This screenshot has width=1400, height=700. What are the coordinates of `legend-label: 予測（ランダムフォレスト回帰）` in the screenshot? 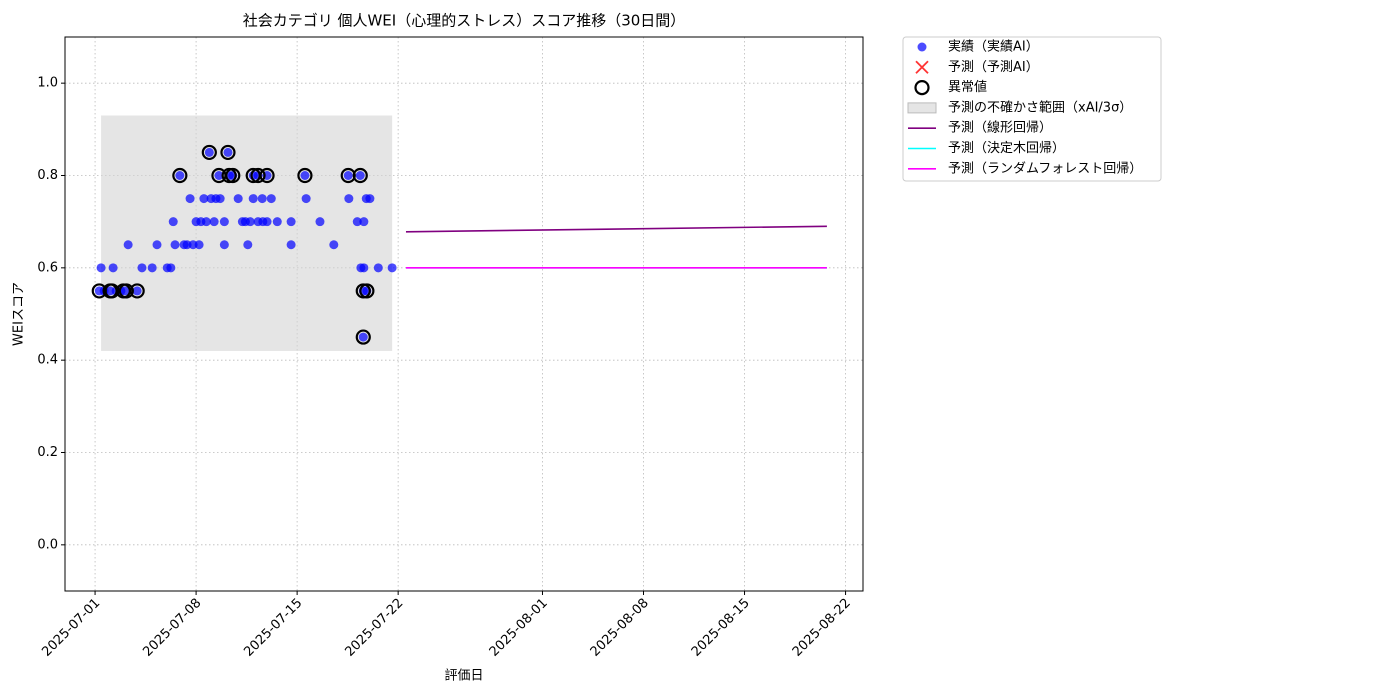 It's located at (1045, 168).